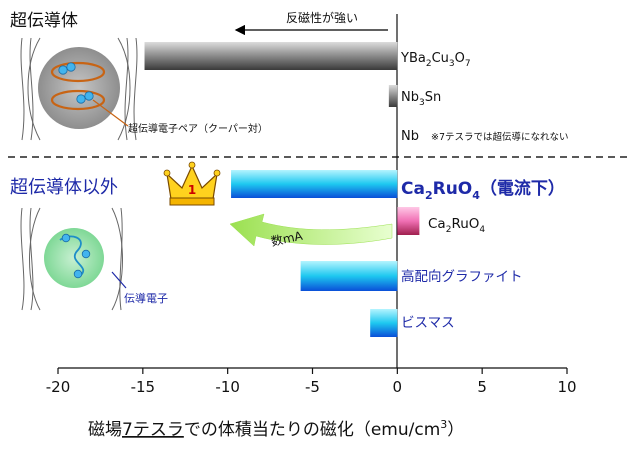 The image size is (640, 454). What do you see at coordinates (192, 190) in the screenshot?
I see `crown-rank: 1` at bounding box center [192, 190].